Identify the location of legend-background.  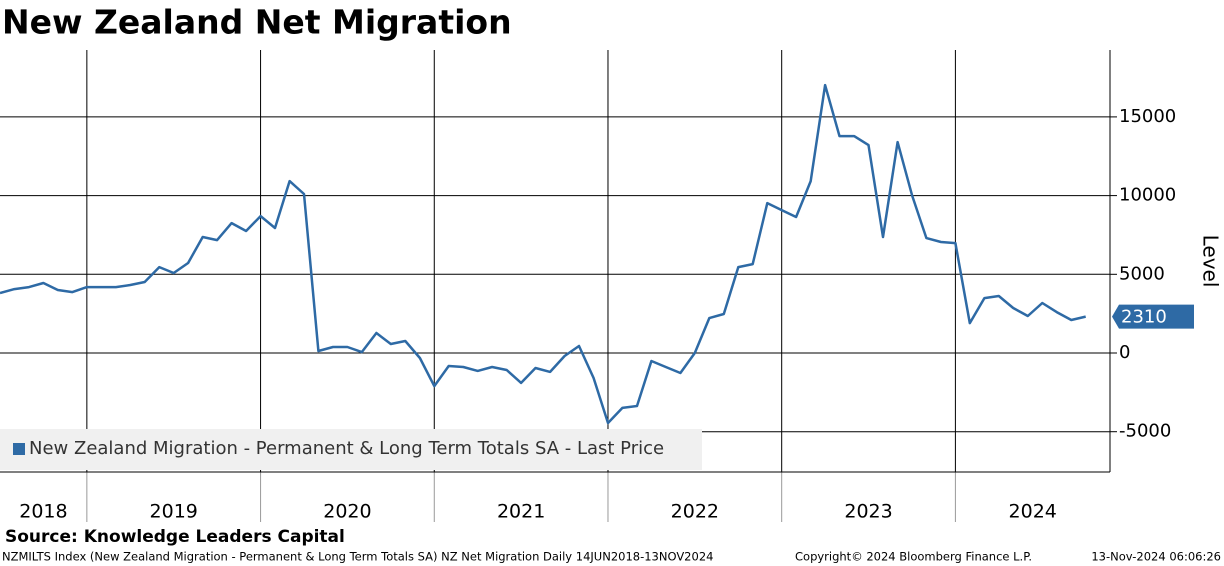
(351, 449).